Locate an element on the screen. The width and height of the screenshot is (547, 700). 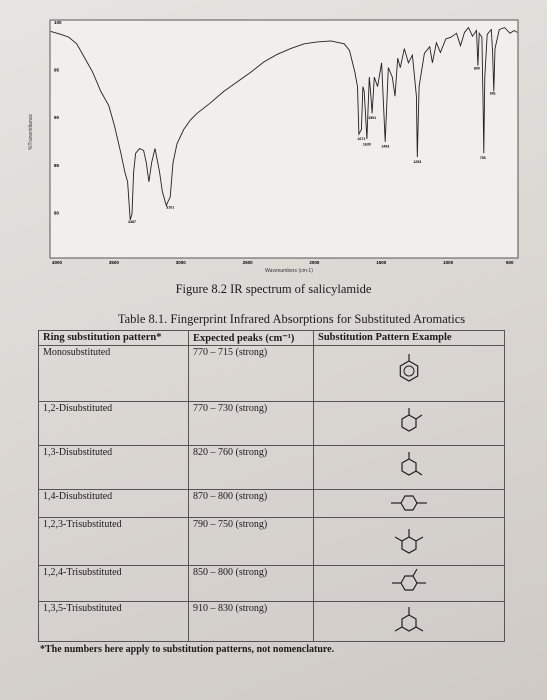
table-row: 1,2,4-Trisubstituted 850 – 800 (strong) is located at coordinates (271, 583).